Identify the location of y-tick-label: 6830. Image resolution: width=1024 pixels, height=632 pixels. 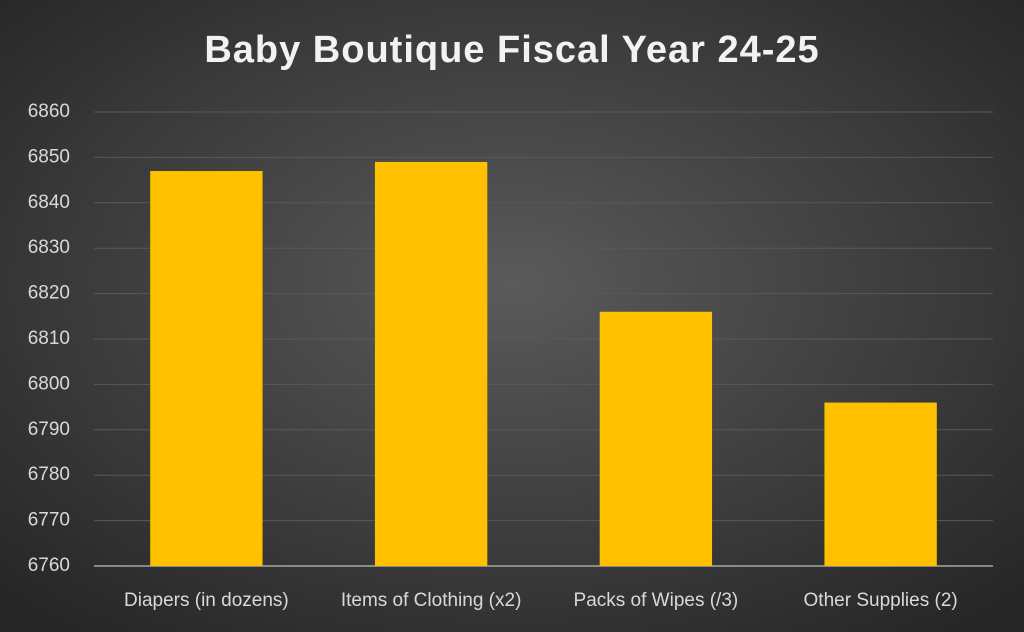
(49, 247).